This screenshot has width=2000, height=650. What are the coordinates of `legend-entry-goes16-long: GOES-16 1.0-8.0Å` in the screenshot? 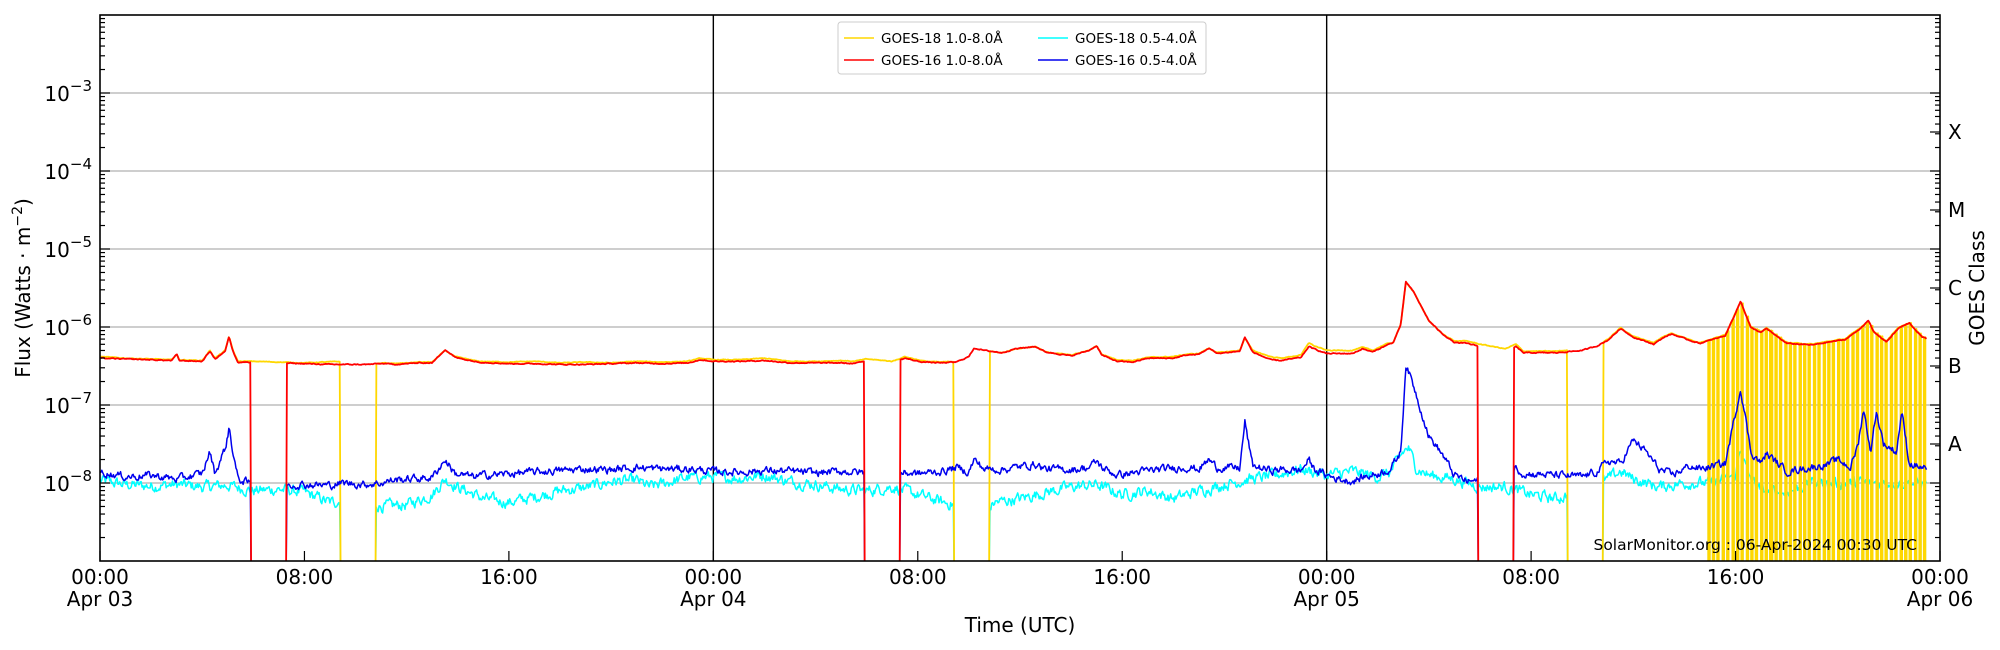 It's located at (923, 60).